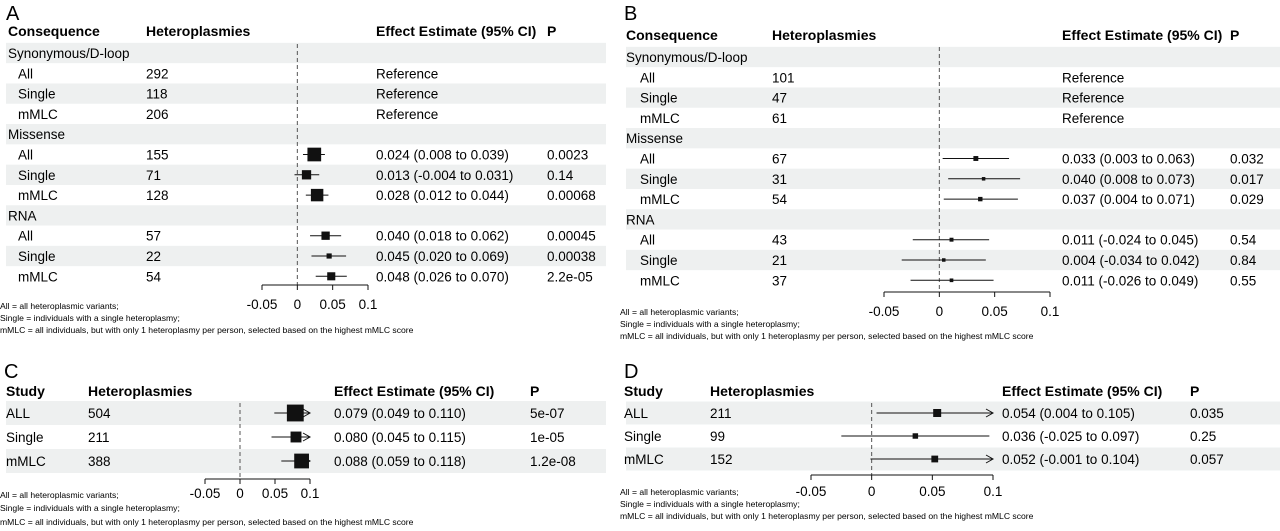 This screenshot has height=531, width=1280. Describe the element at coordinates (442, 195) in the screenshot. I see `effect-estimate: 0.028 (0.012 to 0.044)` at that location.